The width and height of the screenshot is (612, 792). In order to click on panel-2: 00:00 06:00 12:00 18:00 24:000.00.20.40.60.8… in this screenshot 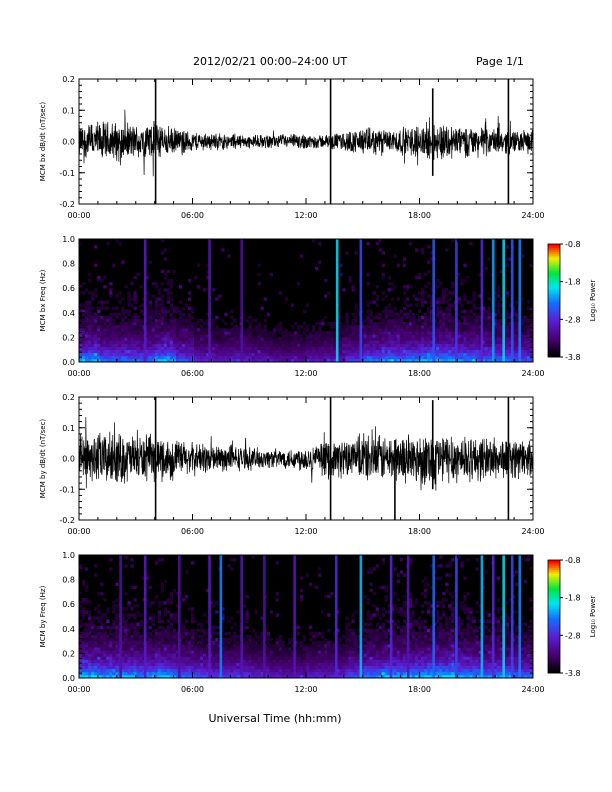, I will do `click(292, 306)`.